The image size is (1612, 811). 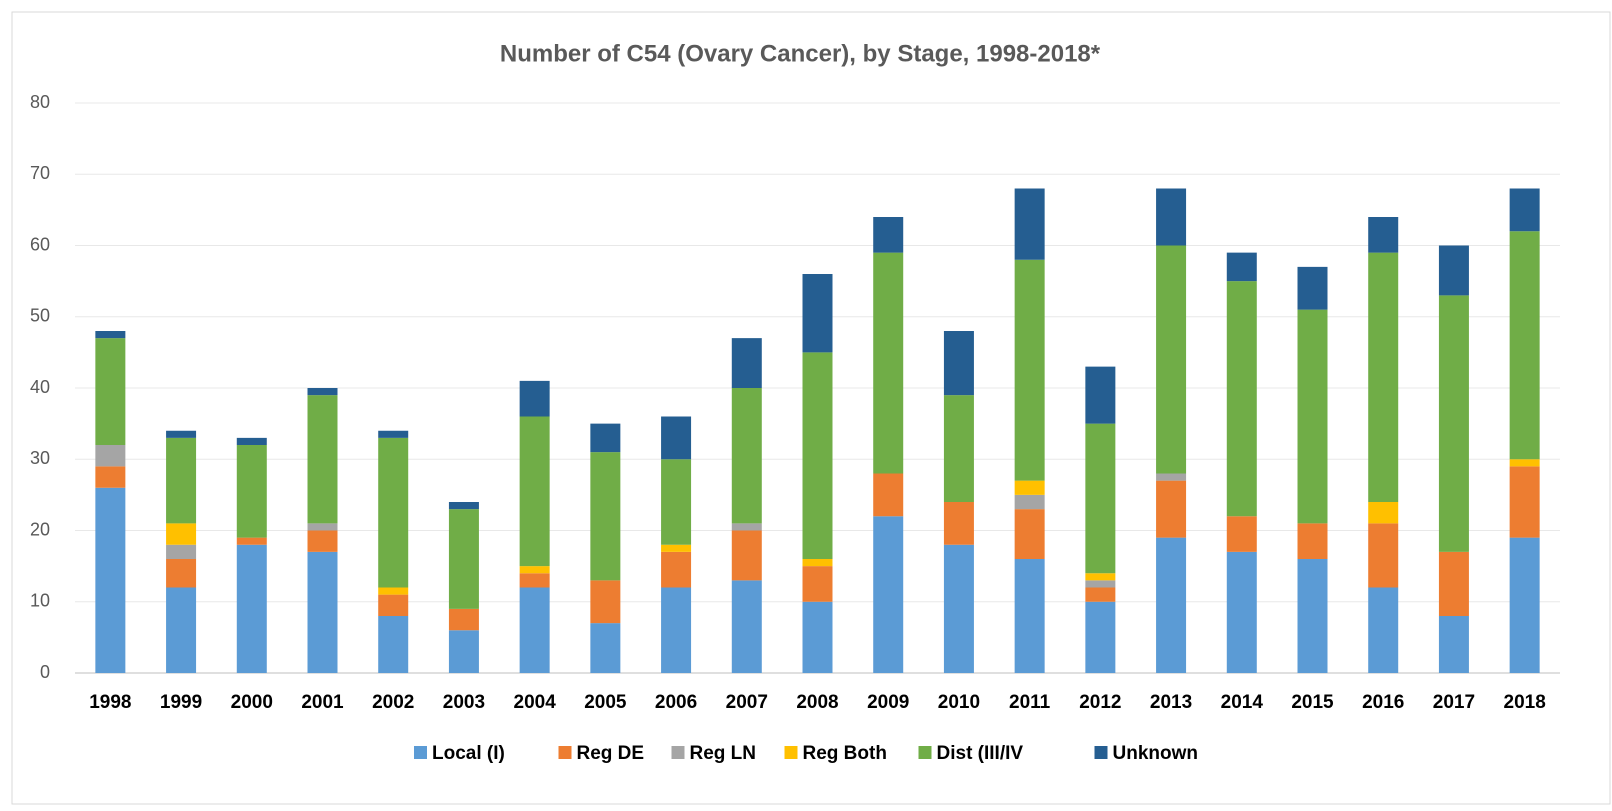 What do you see at coordinates (1100, 702) in the screenshot?
I see `x-tick-label: 2012` at bounding box center [1100, 702].